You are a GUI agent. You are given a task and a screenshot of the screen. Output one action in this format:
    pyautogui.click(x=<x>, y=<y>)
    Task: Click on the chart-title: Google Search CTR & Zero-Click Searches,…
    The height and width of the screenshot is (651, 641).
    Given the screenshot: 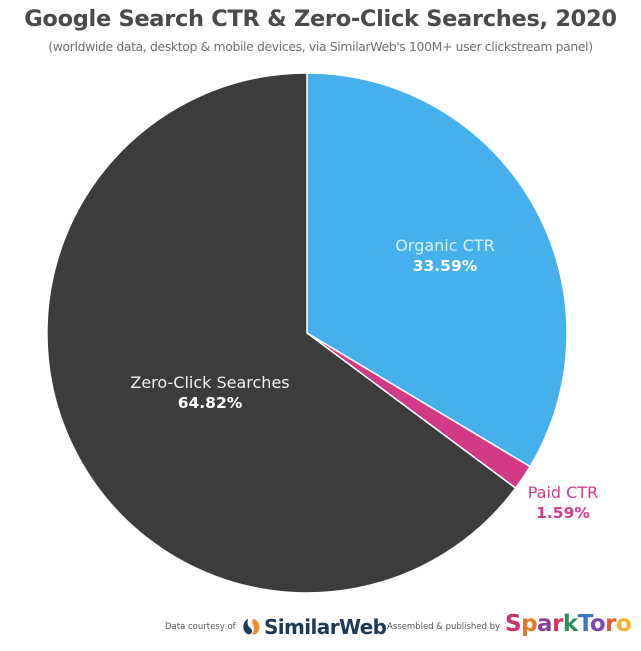 What is the action you would take?
    pyautogui.click(x=320, y=19)
    